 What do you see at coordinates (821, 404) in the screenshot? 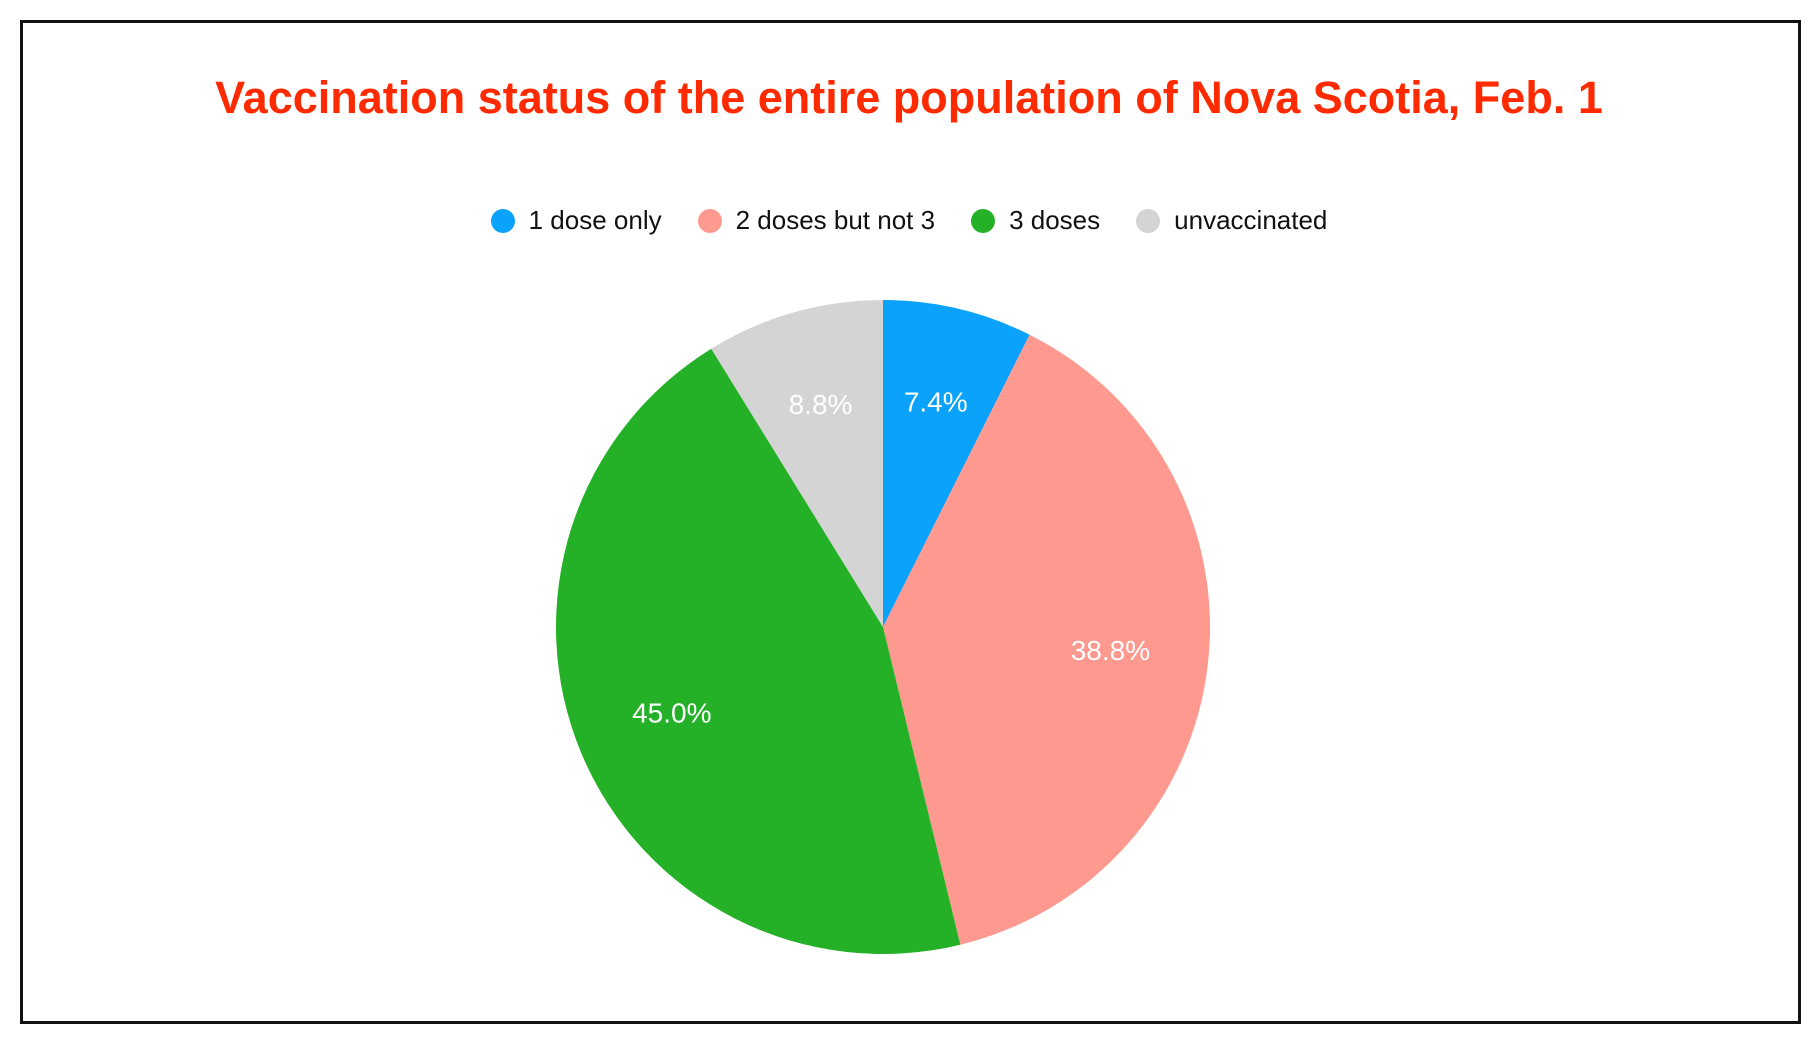
I see `pie-label-unvaccinated: 8.8%` at bounding box center [821, 404].